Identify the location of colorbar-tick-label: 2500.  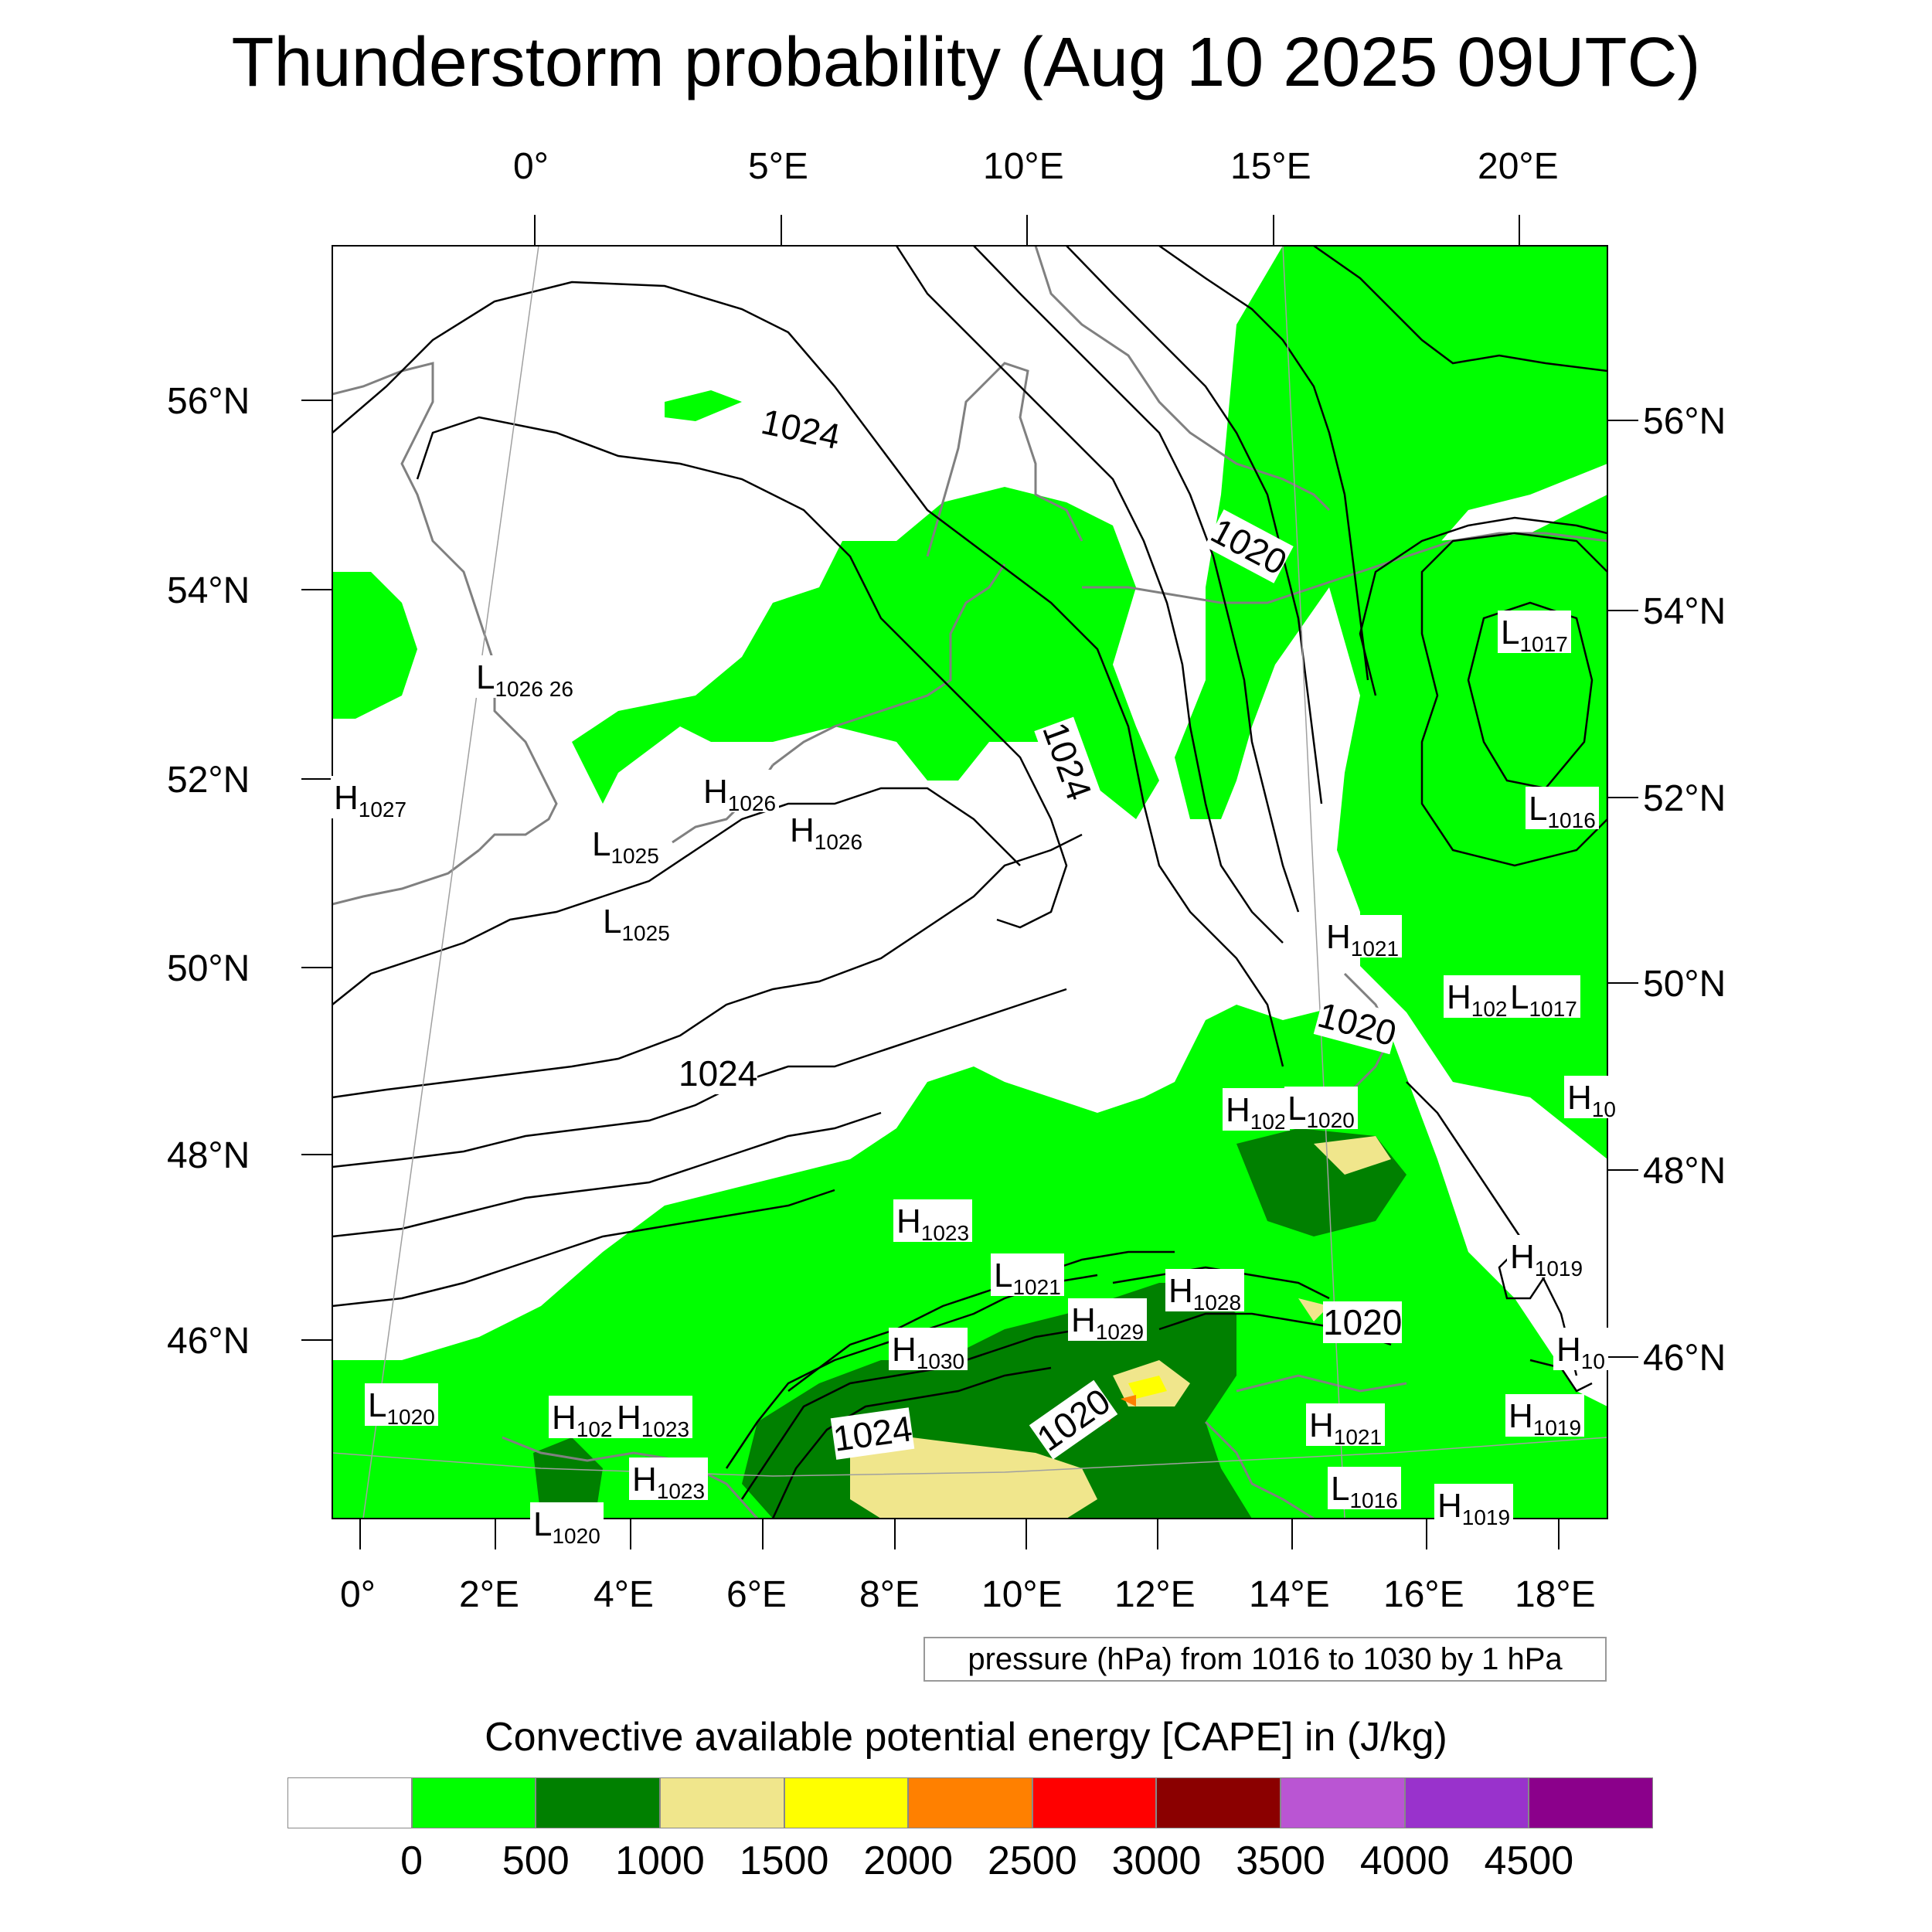
(1032, 1860).